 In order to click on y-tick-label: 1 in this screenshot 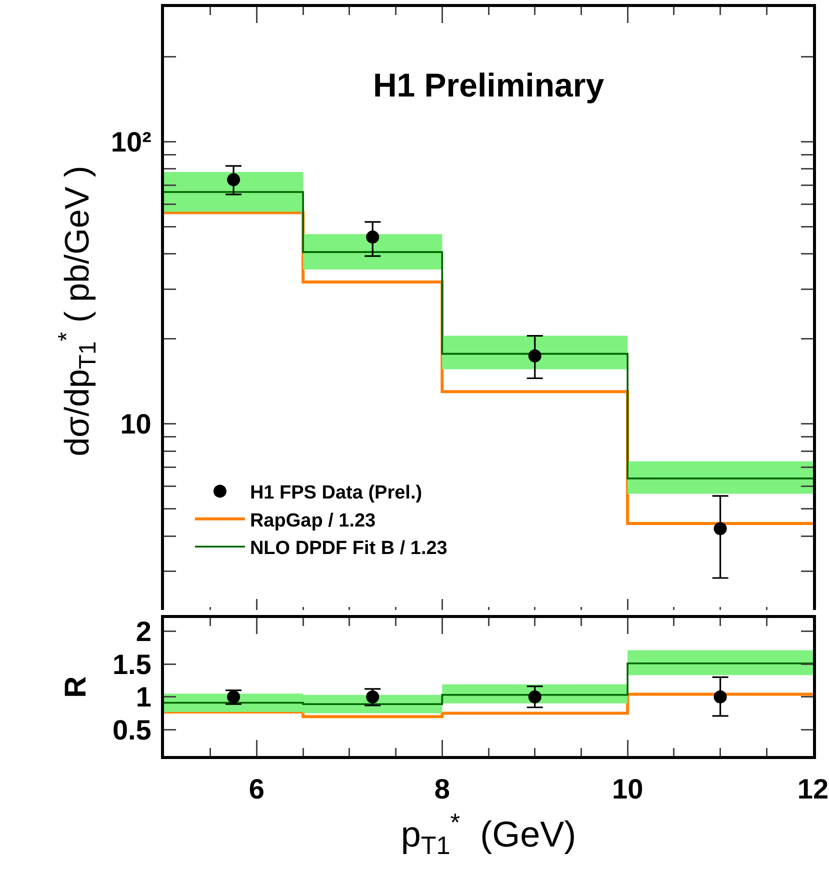, I will do `click(144, 697)`.